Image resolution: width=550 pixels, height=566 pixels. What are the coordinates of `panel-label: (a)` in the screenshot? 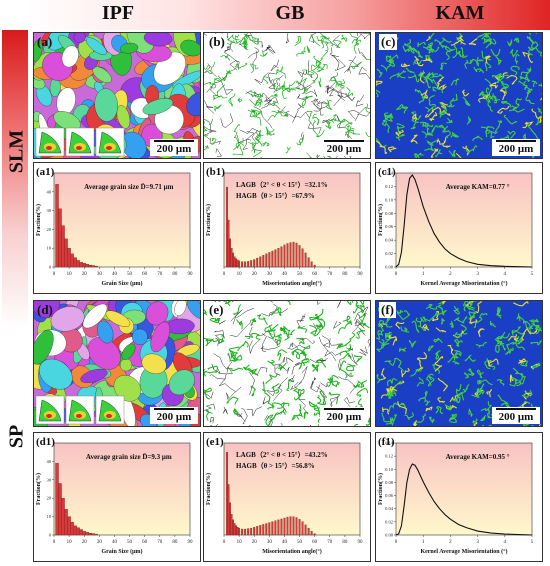 It's located at (45, 41).